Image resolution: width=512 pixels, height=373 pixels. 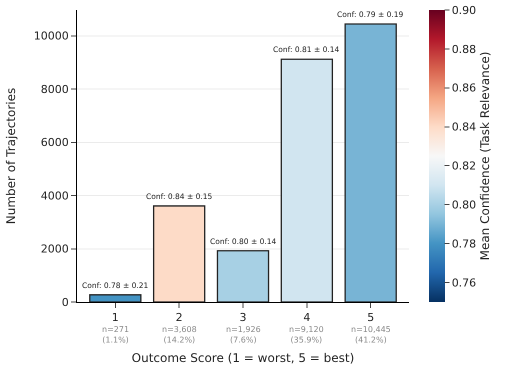 I want to click on x-tick-label: 2, so click(x=179, y=317).